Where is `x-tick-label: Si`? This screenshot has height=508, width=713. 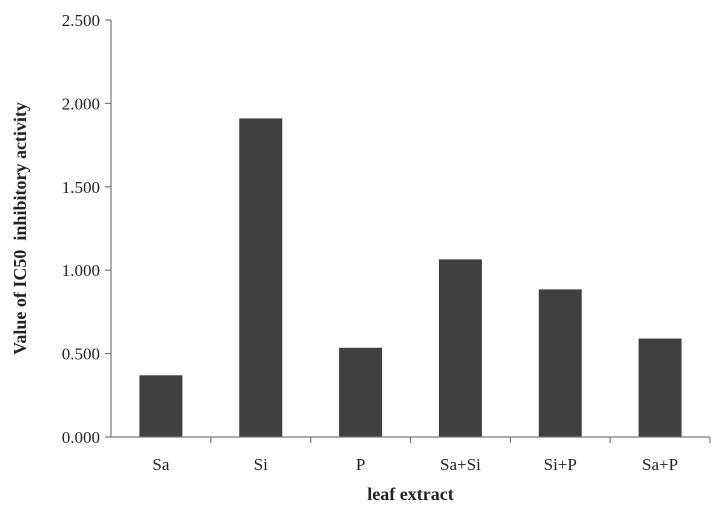 x-tick-label: Si is located at coordinates (261, 464).